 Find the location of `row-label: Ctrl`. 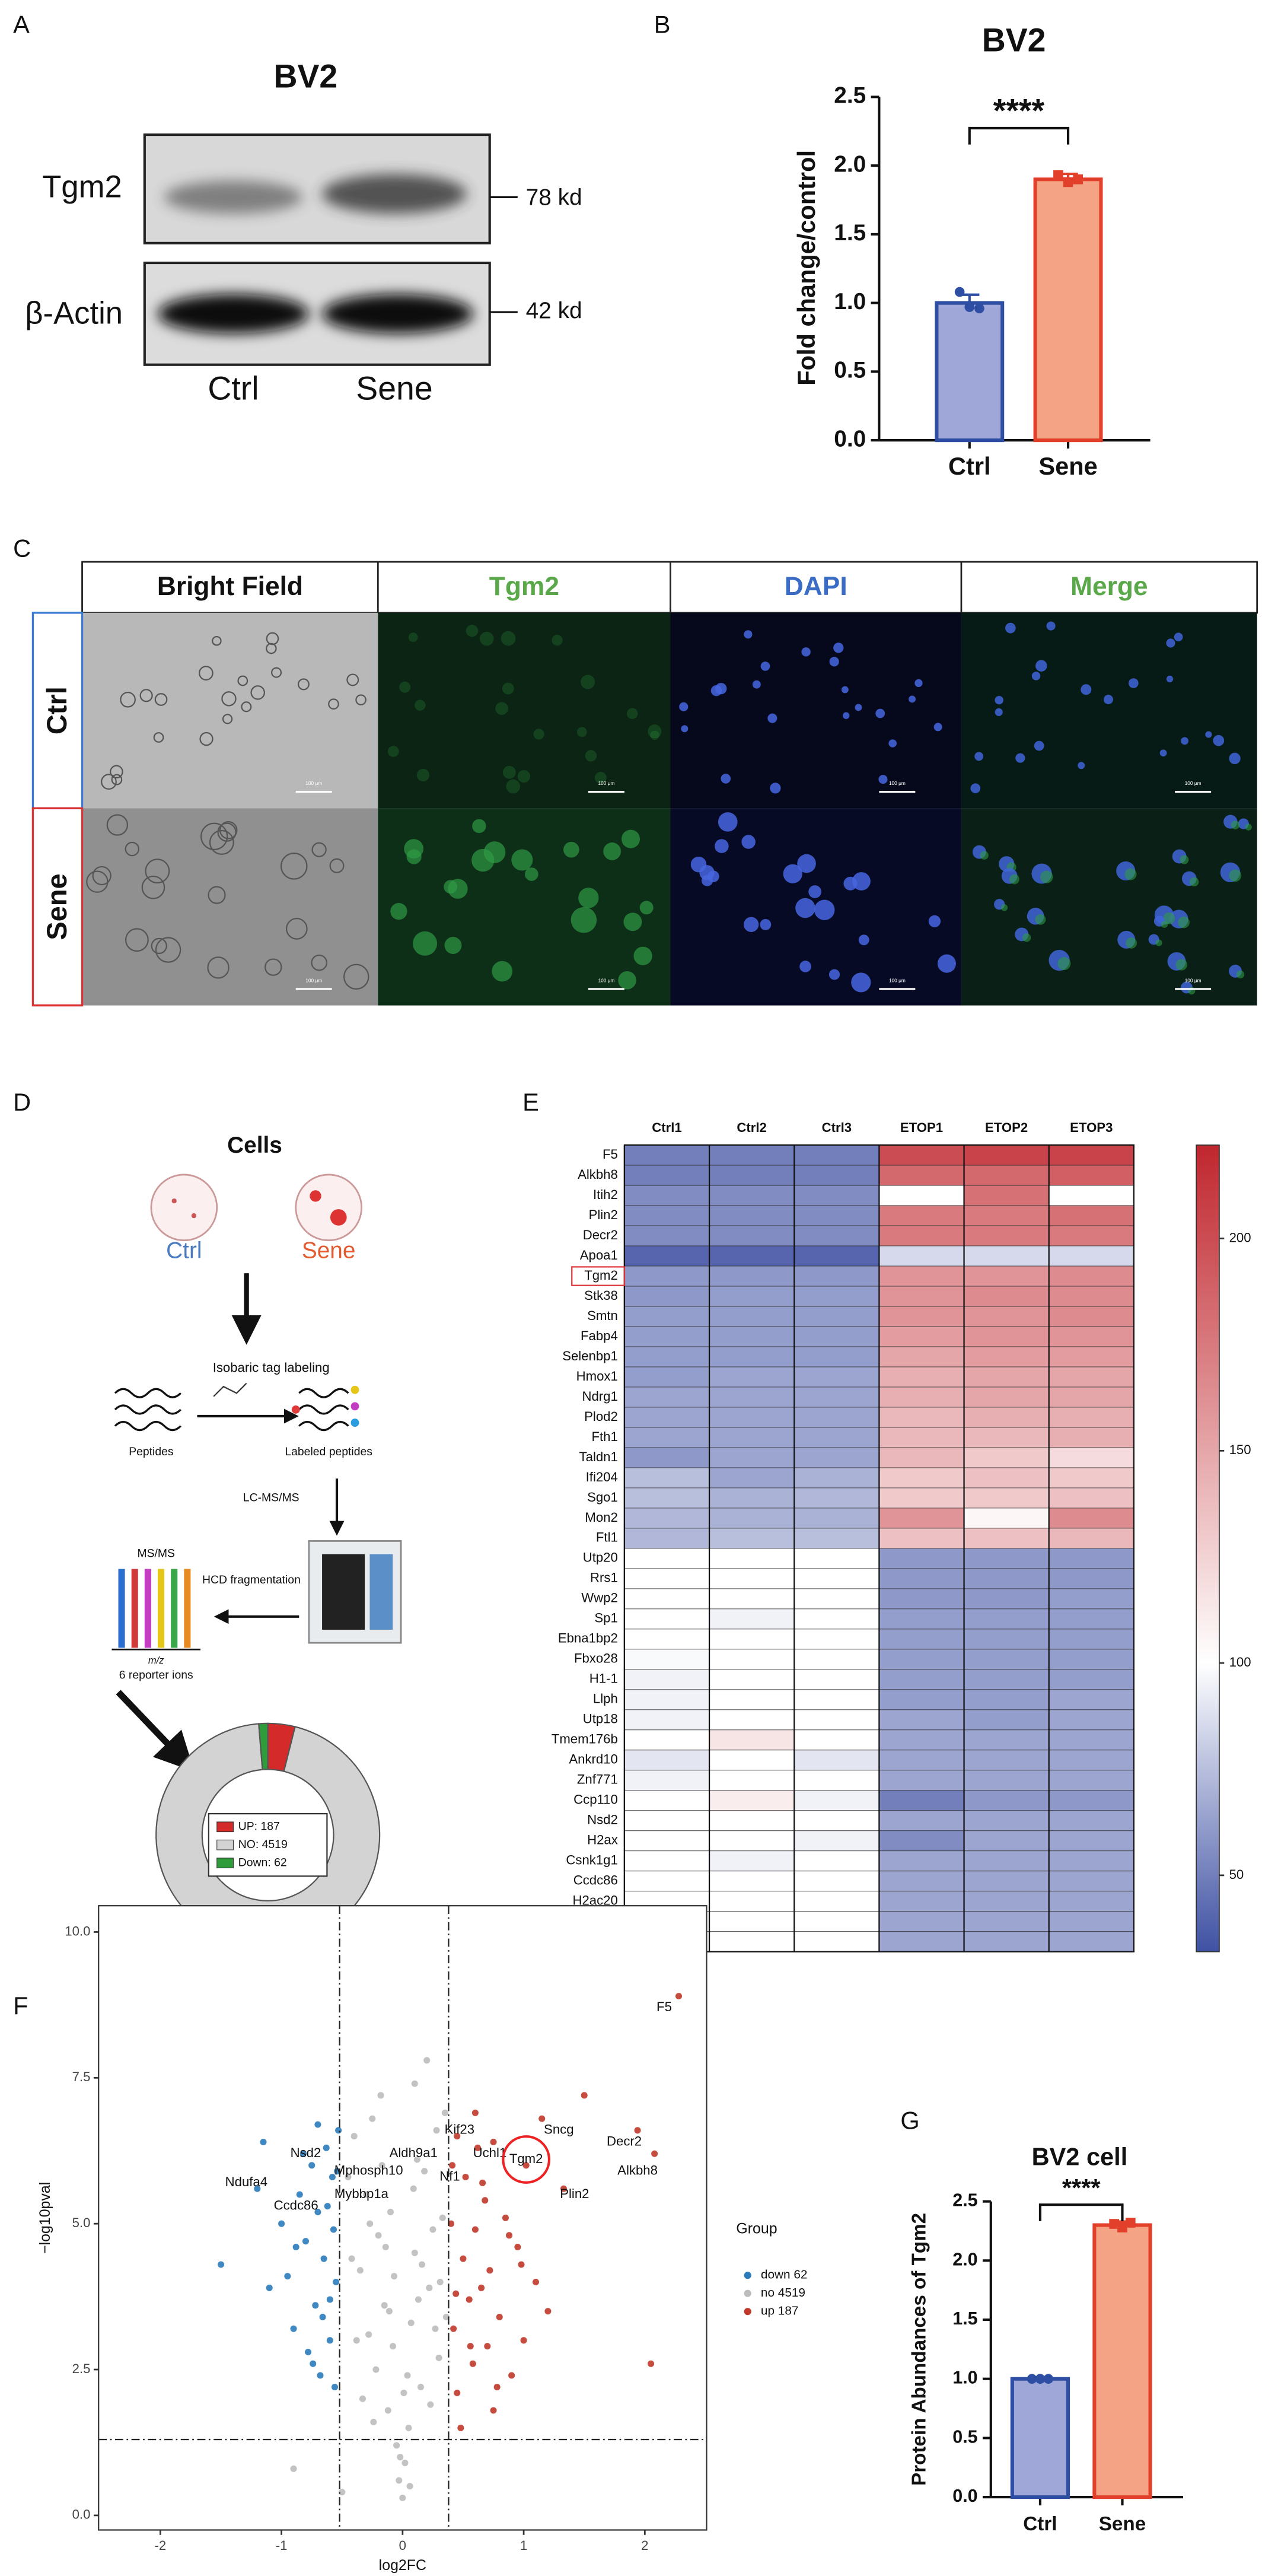

row-label: Ctrl is located at coordinates (57, 710).